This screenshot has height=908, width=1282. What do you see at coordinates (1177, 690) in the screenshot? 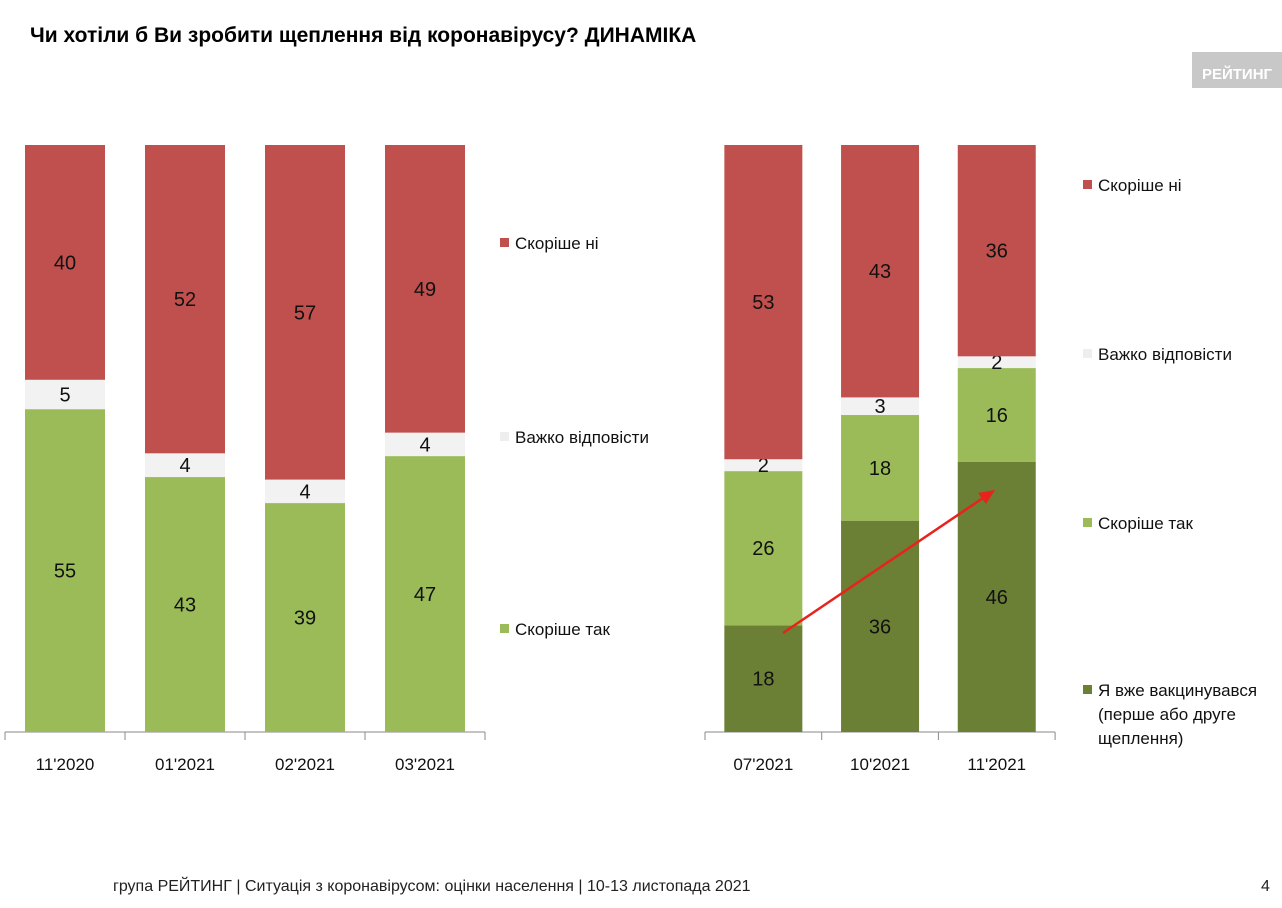
I see `legend-label: Я вже вакцинувався` at bounding box center [1177, 690].